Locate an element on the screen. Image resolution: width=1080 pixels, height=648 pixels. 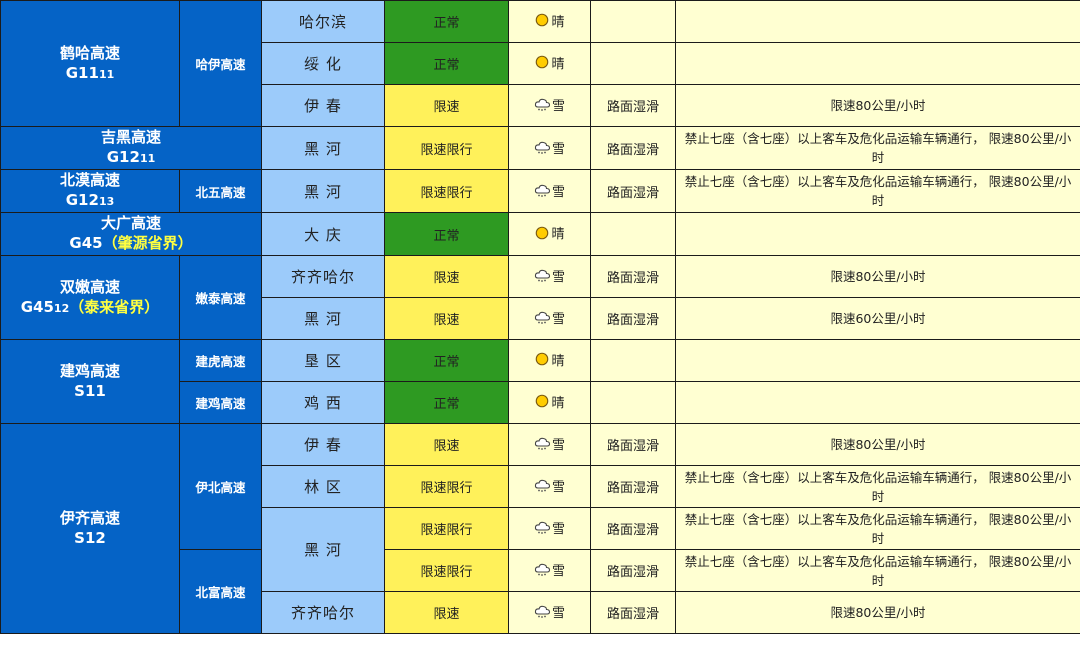
highway-code-suffix: 12 is located at coordinates (61, 308).